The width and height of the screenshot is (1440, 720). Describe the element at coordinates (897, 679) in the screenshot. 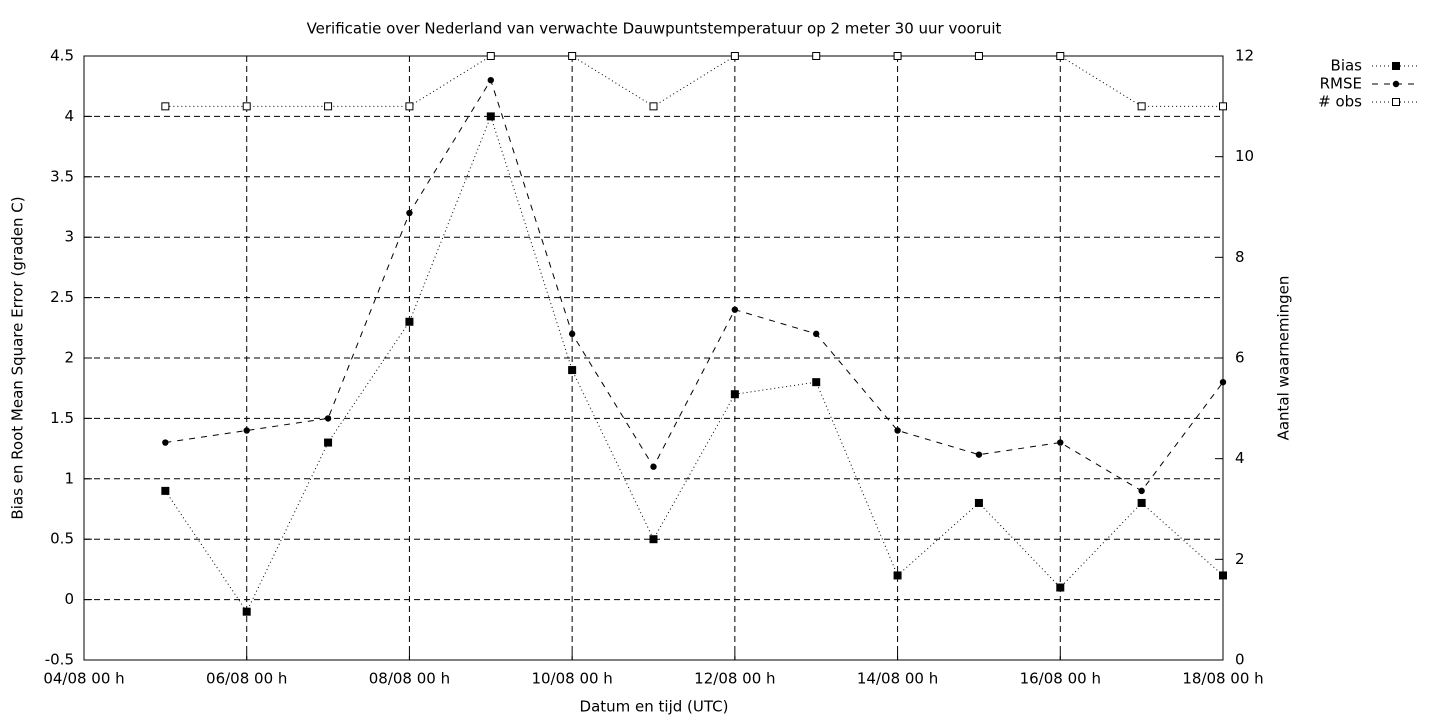

I see `x-tick-label: 14/08 00 h` at that location.